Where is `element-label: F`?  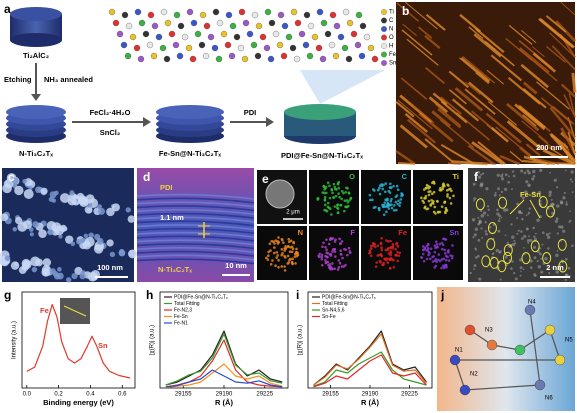 element-label: F is located at coordinates (352, 232).